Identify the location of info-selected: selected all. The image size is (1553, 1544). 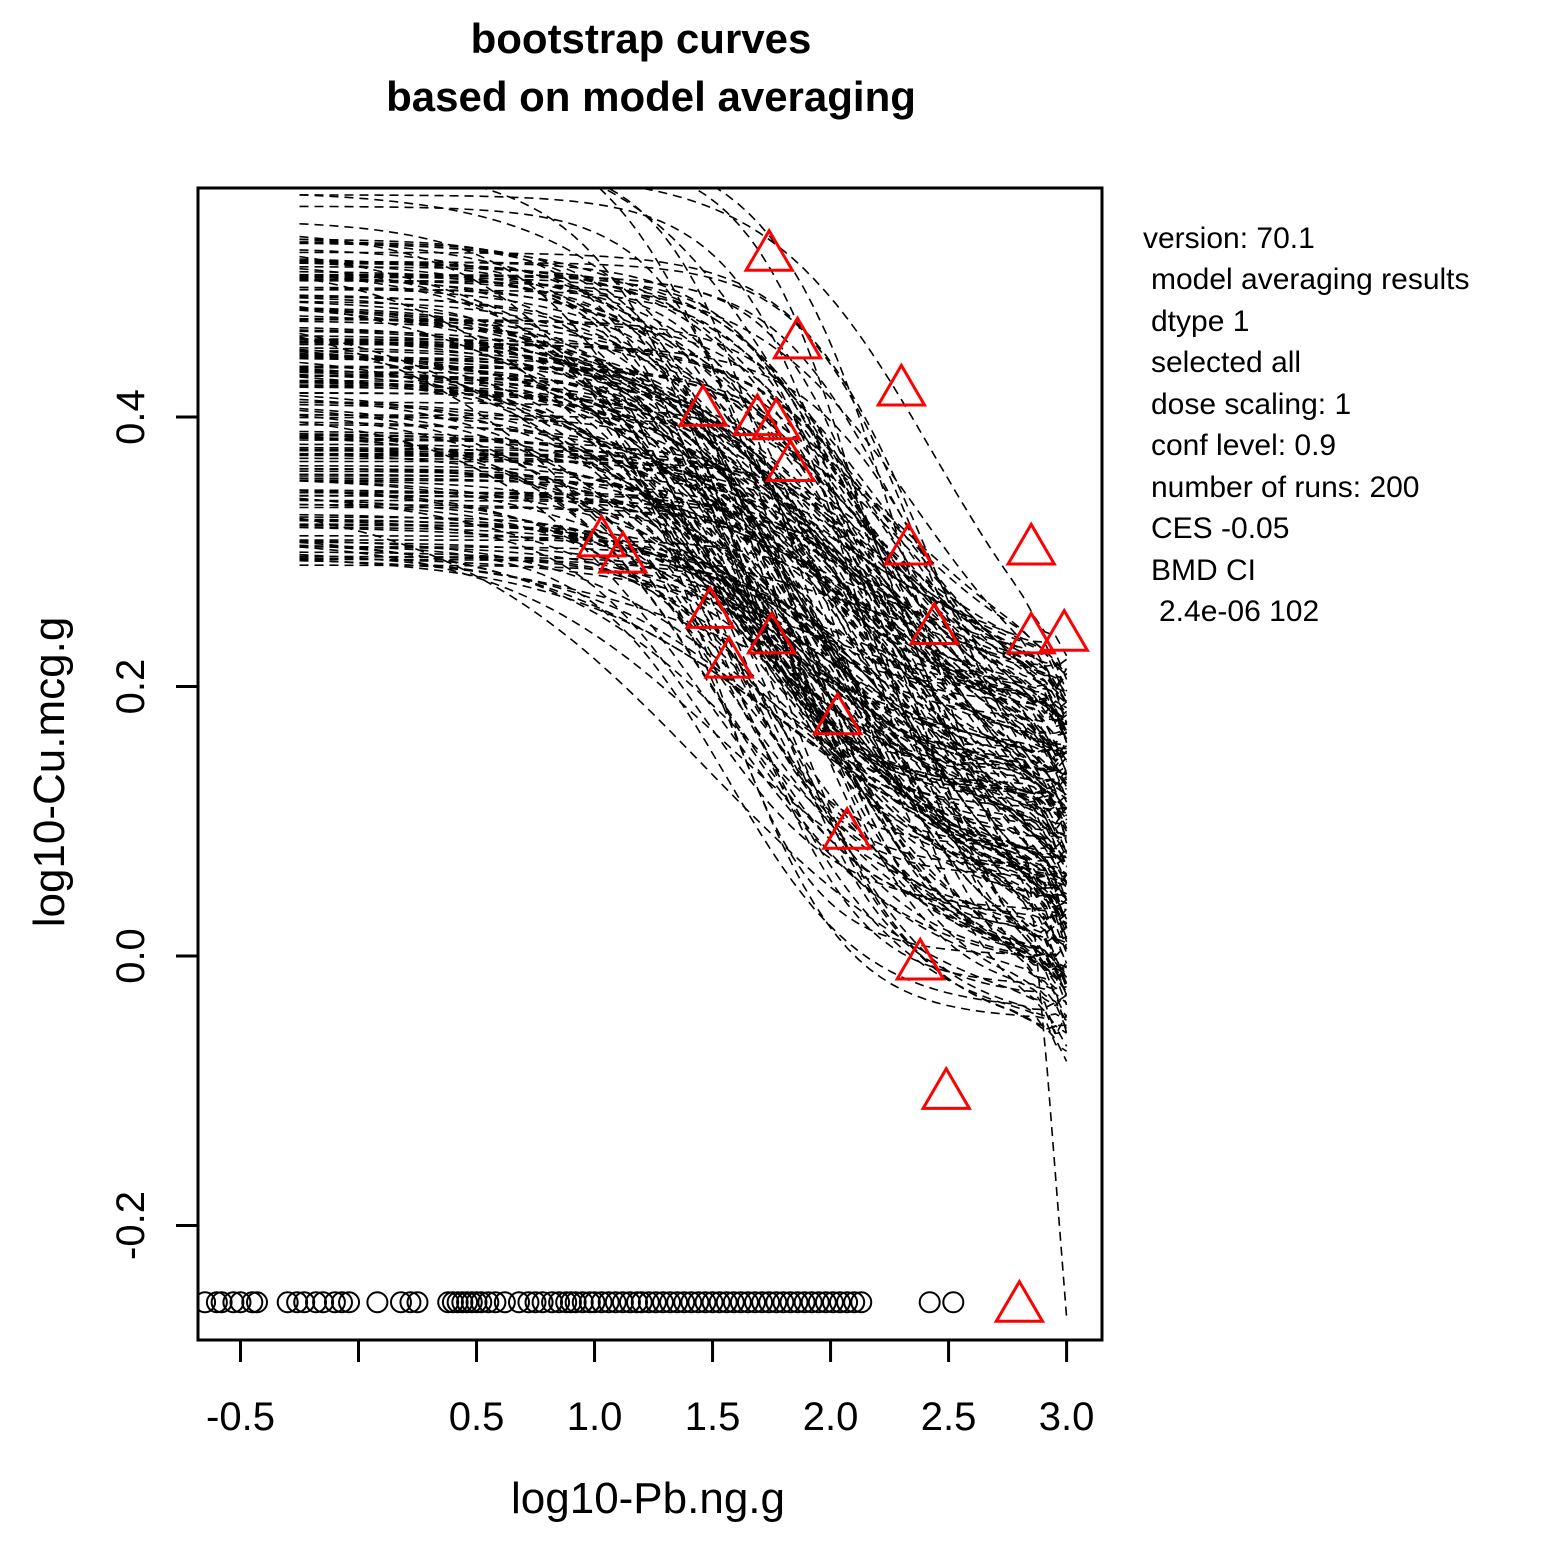
(1226, 362).